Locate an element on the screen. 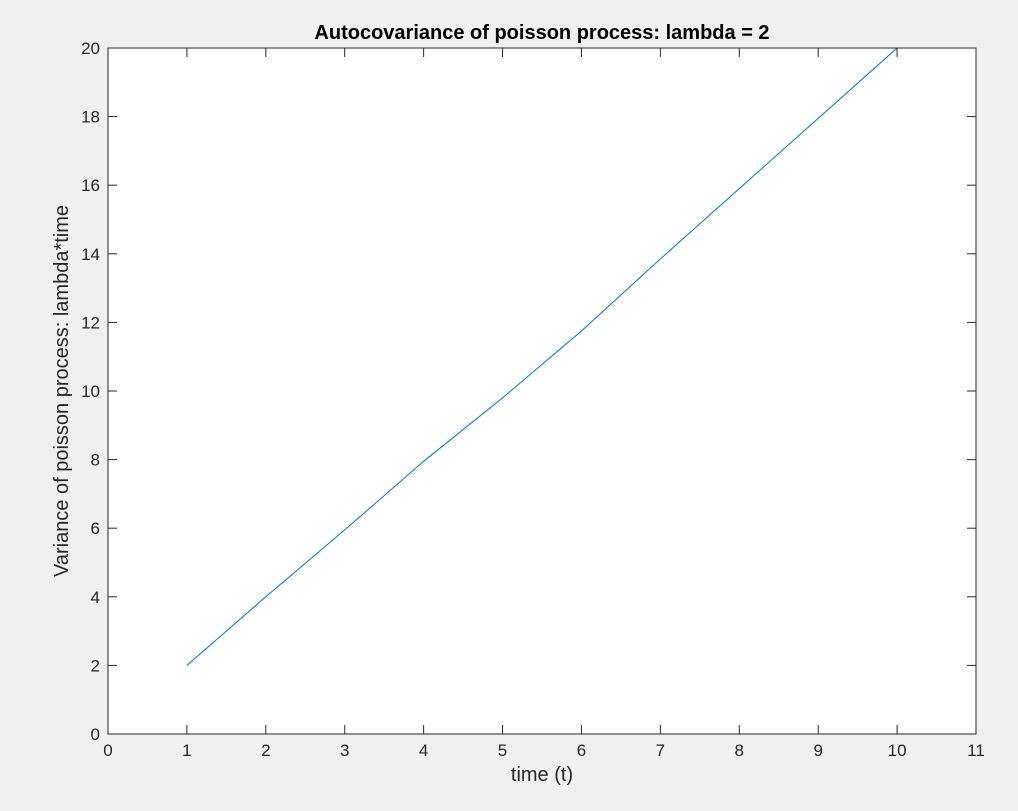 The height and width of the screenshot is (811, 1018). x-tick-label: 10 is located at coordinates (897, 750).